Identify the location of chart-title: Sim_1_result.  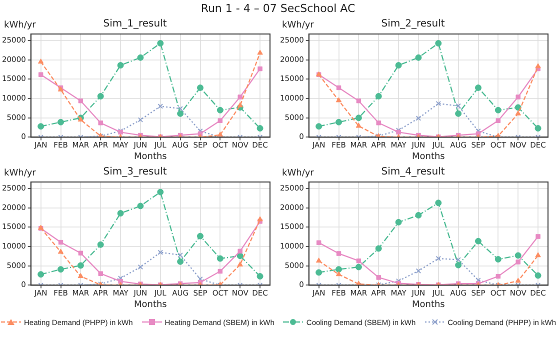
(135, 24).